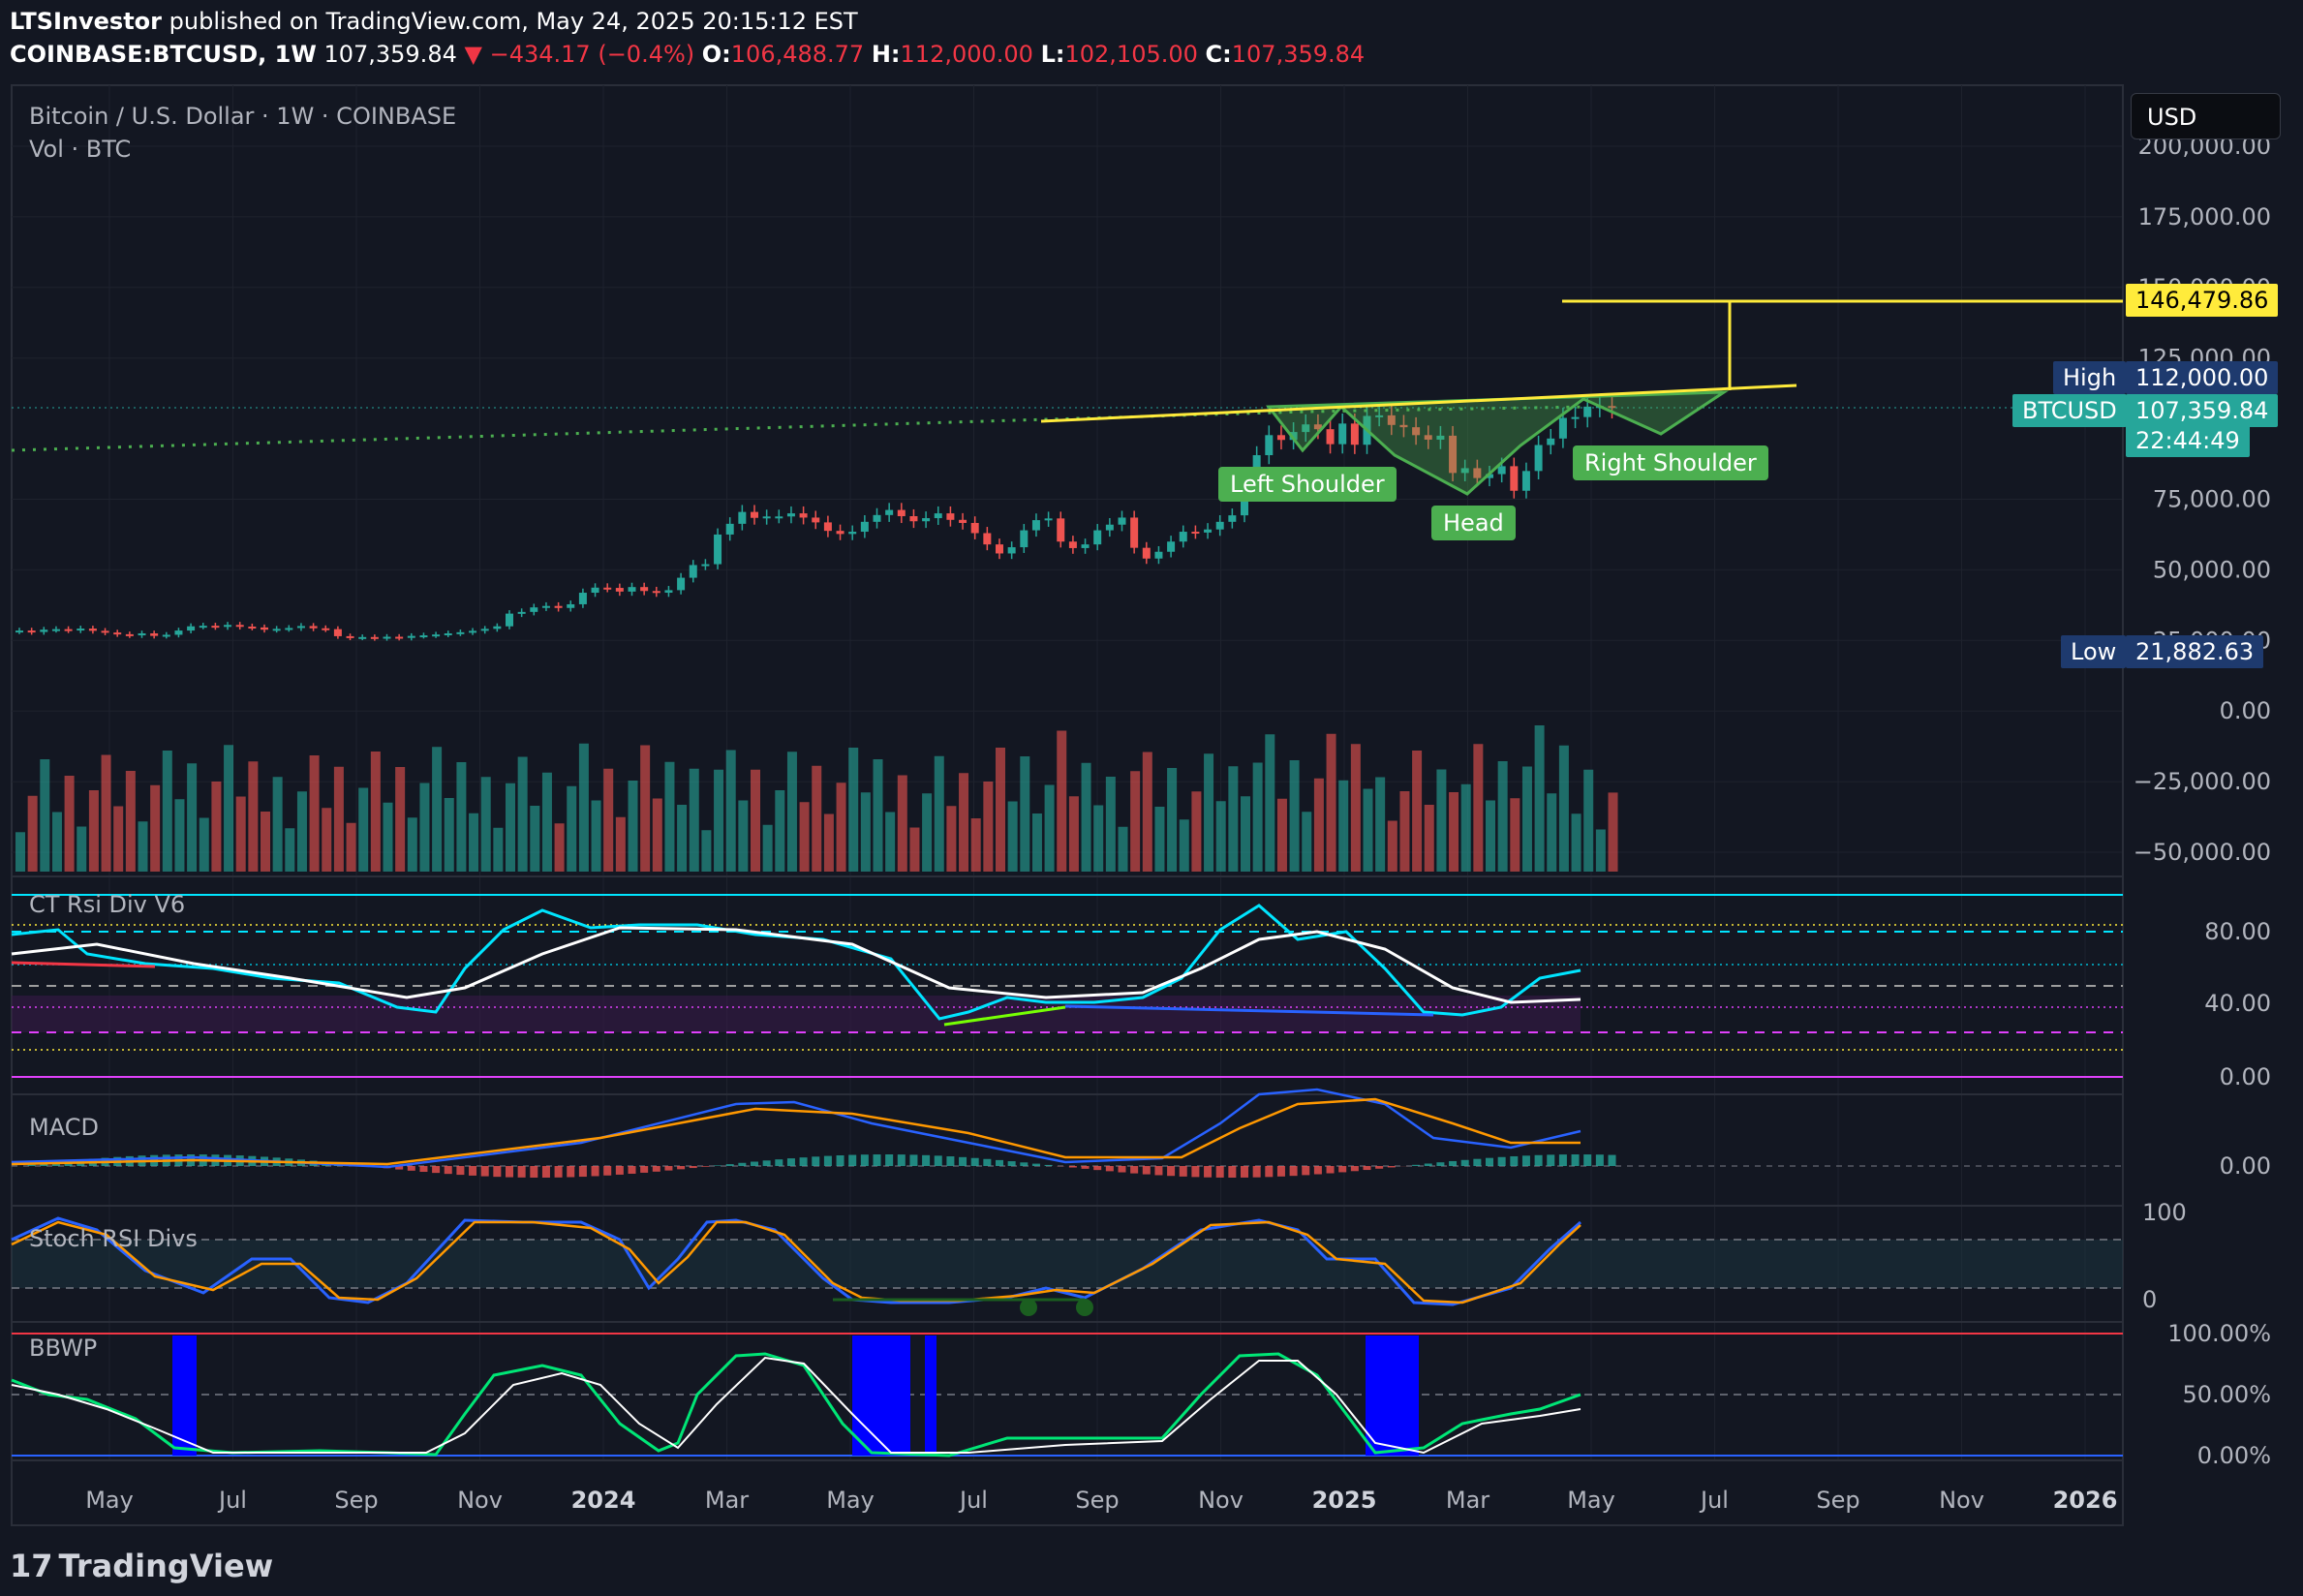 This screenshot has width=2303, height=1596. Describe the element at coordinates (1028, 1307) in the screenshot. I see `stoch-bull-marker` at that location.